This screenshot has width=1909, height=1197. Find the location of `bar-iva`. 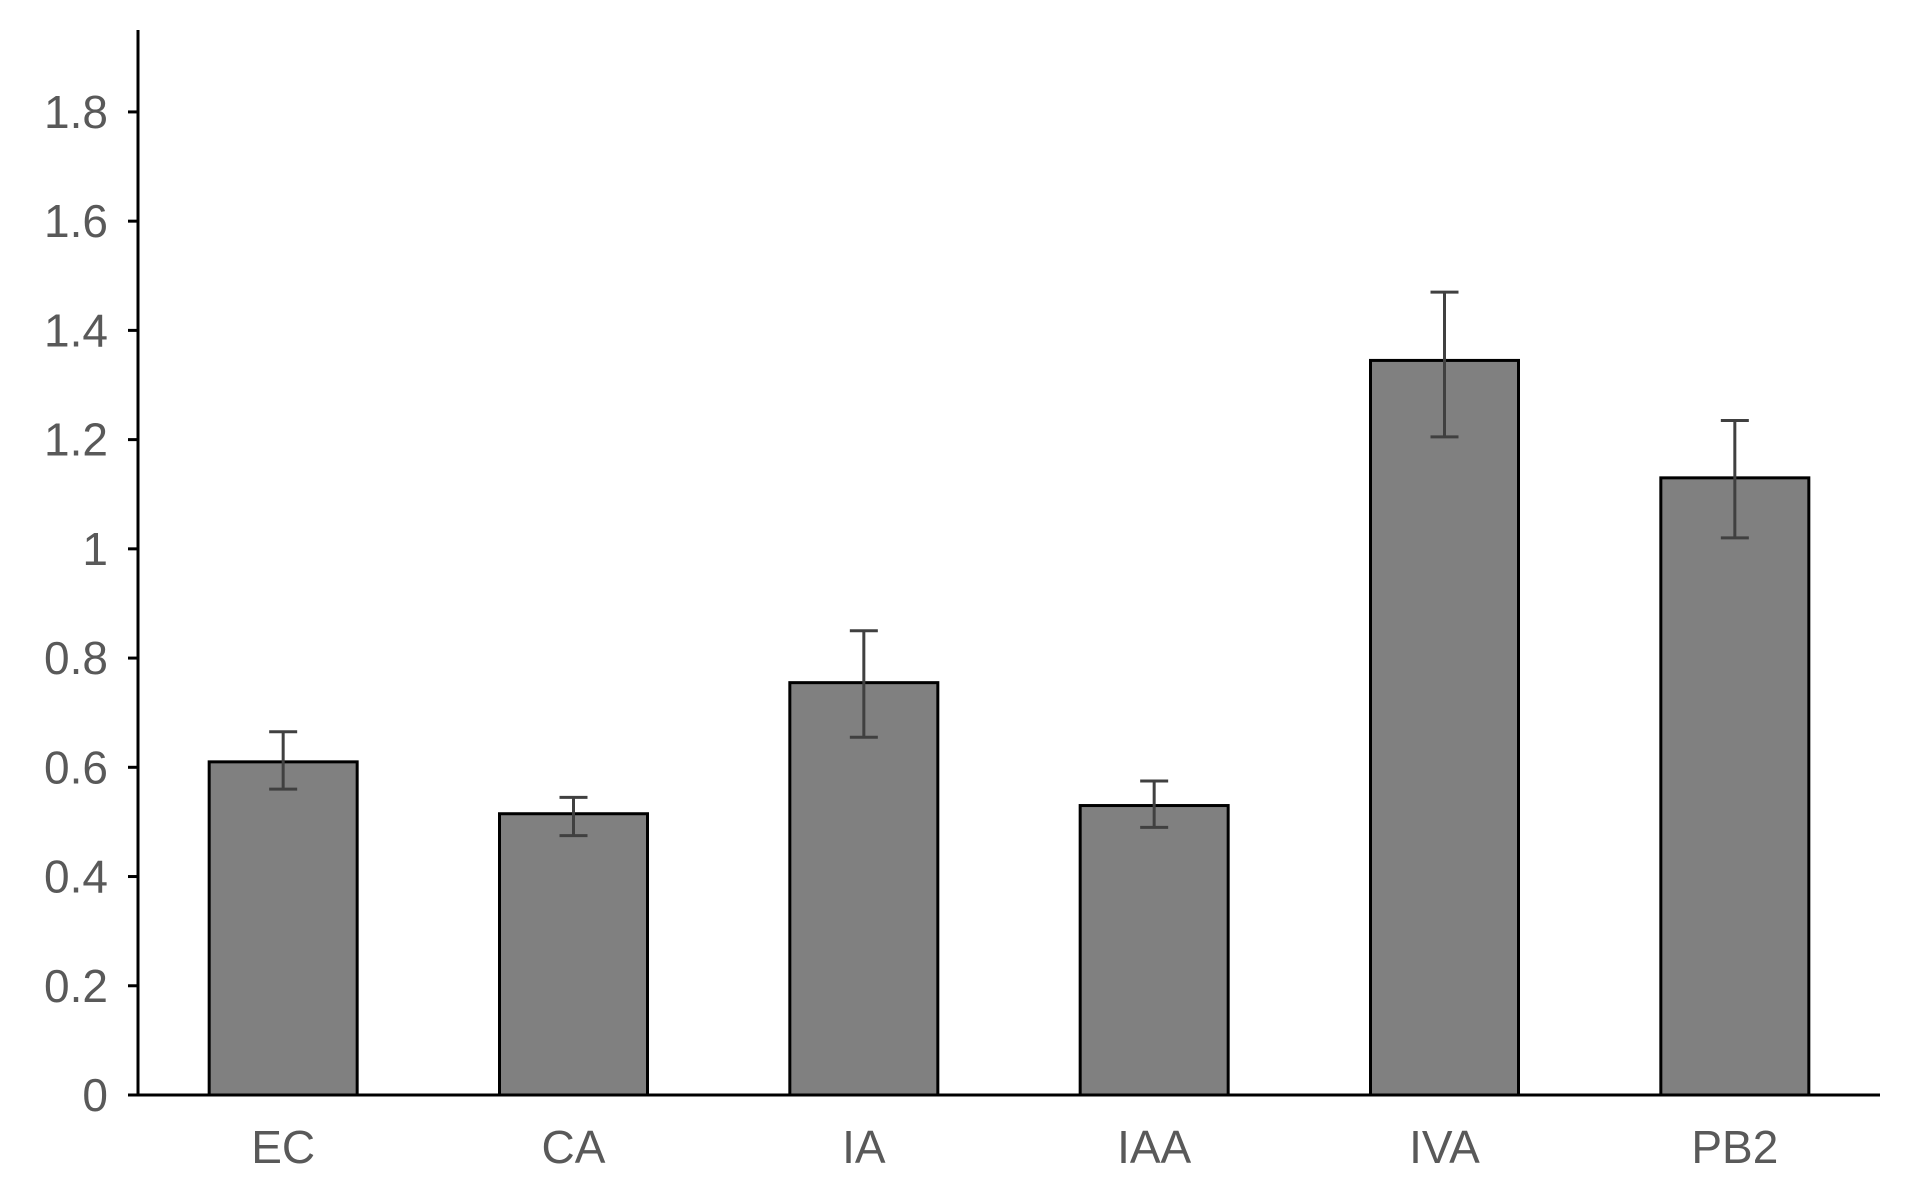

bar-iva is located at coordinates (1444, 727).